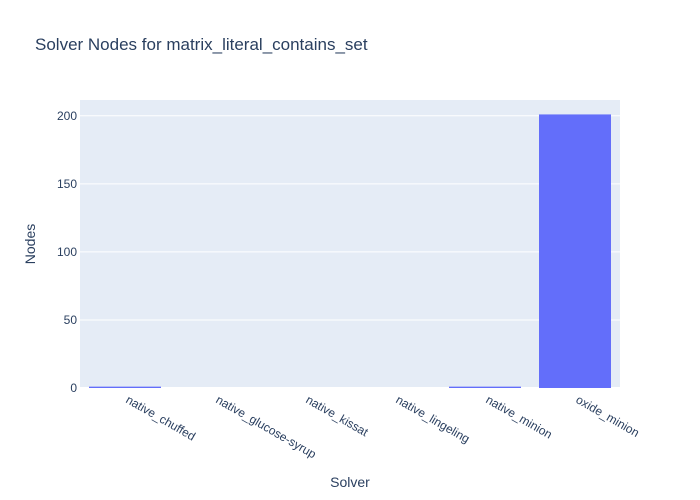 This screenshot has width=700, height=500. I want to click on y-tick-label: 200, so click(67, 116).